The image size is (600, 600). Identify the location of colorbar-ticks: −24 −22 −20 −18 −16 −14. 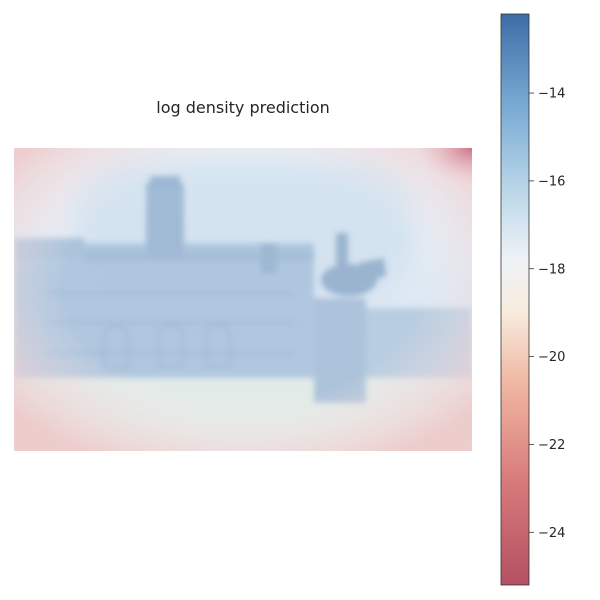
(547, 314).